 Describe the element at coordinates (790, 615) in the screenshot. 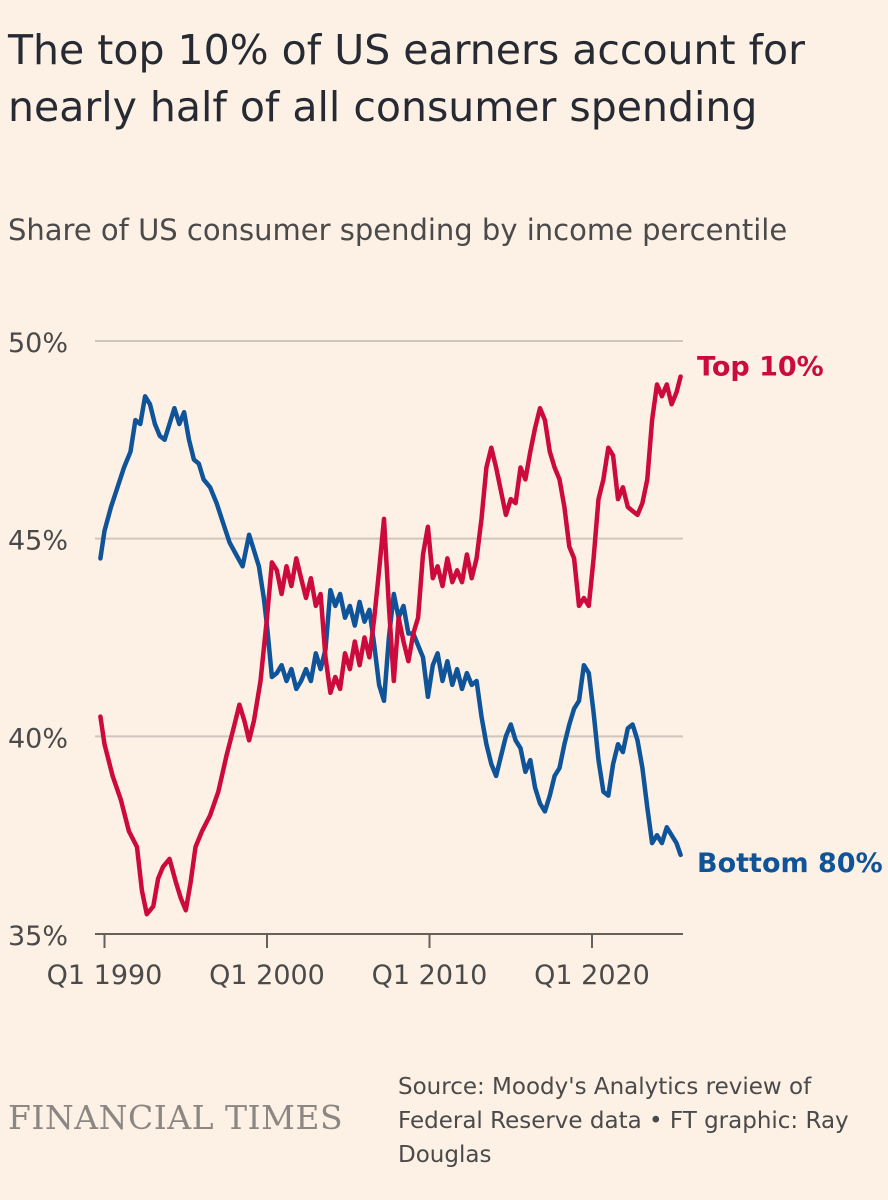

I see `series-labels: Top 10% Bottom 80%` at that location.